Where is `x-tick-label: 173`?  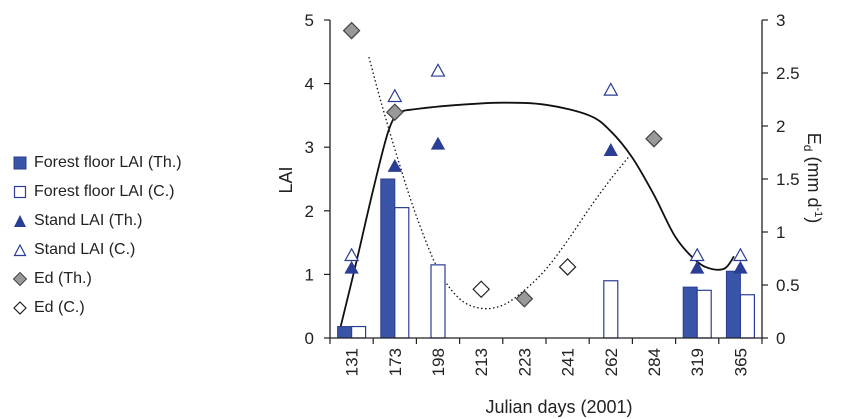 x-tick-label: 173 is located at coordinates (395, 362).